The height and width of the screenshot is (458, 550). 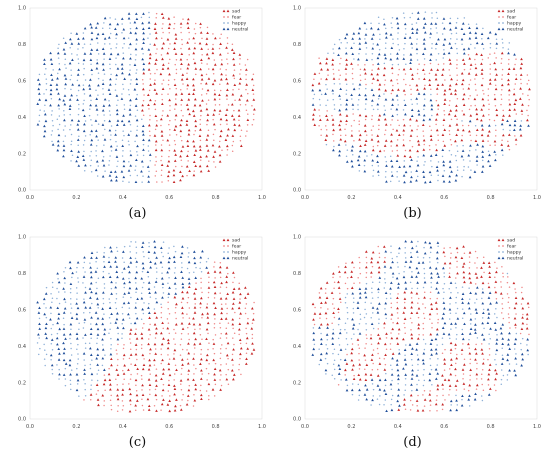 I want to click on y-tick-label: 1.0, so click(x=22, y=238).